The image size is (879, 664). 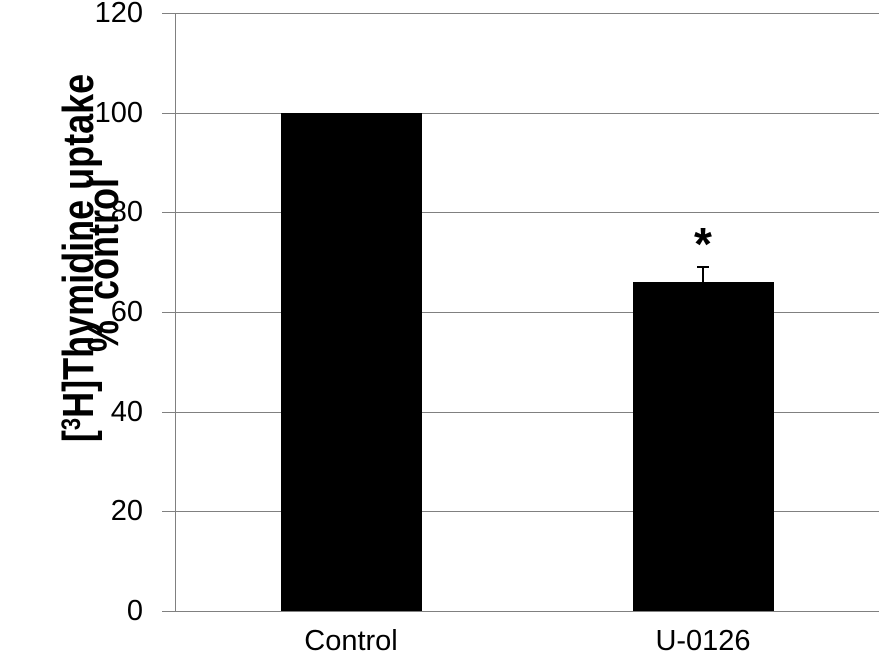 I want to click on y-tick-label-80: 80, so click(x=126, y=212).